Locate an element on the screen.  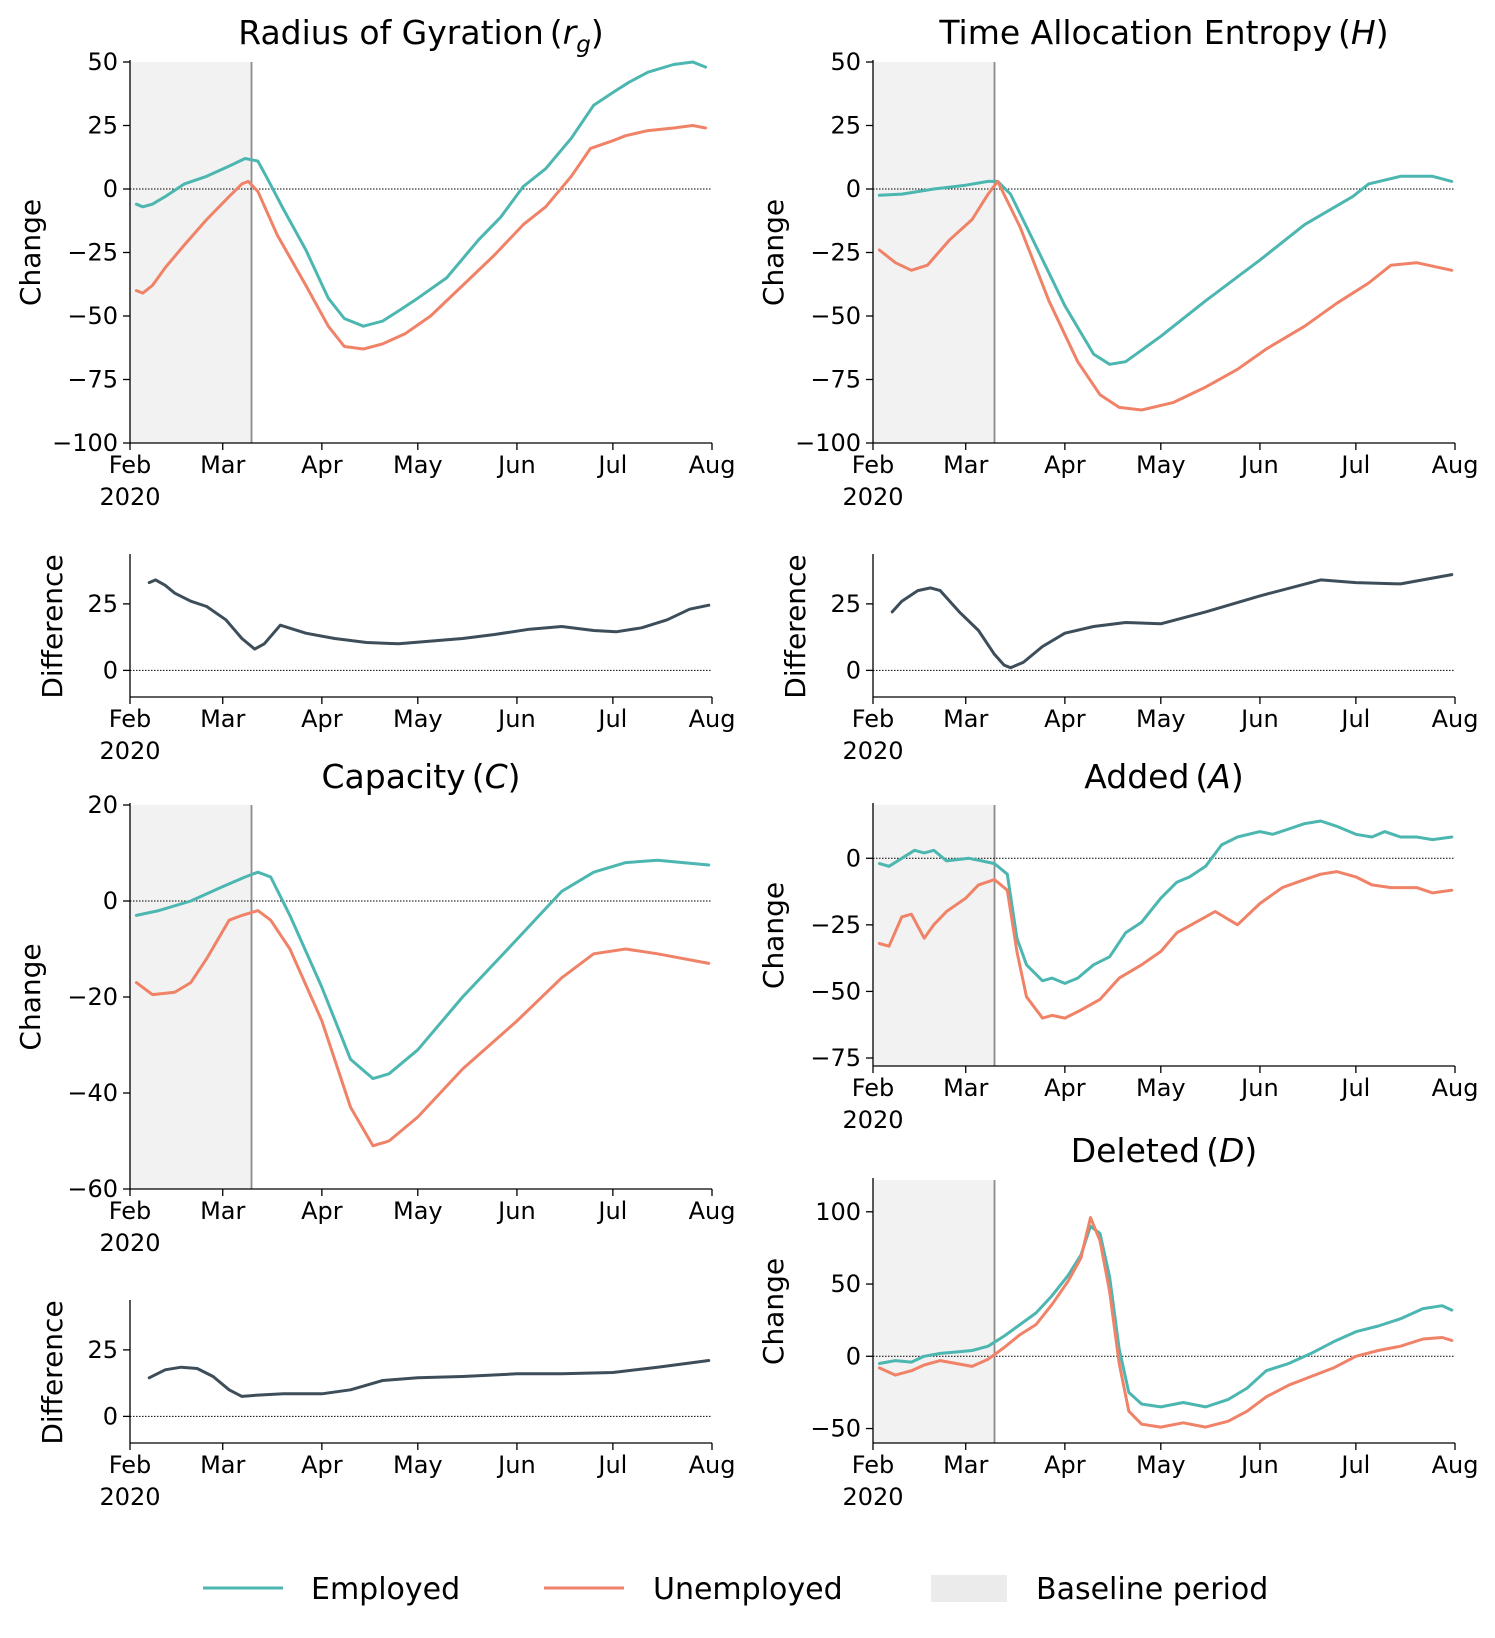
chart-title: Time Allocation Entropy (H) is located at coordinates (1163, 32).